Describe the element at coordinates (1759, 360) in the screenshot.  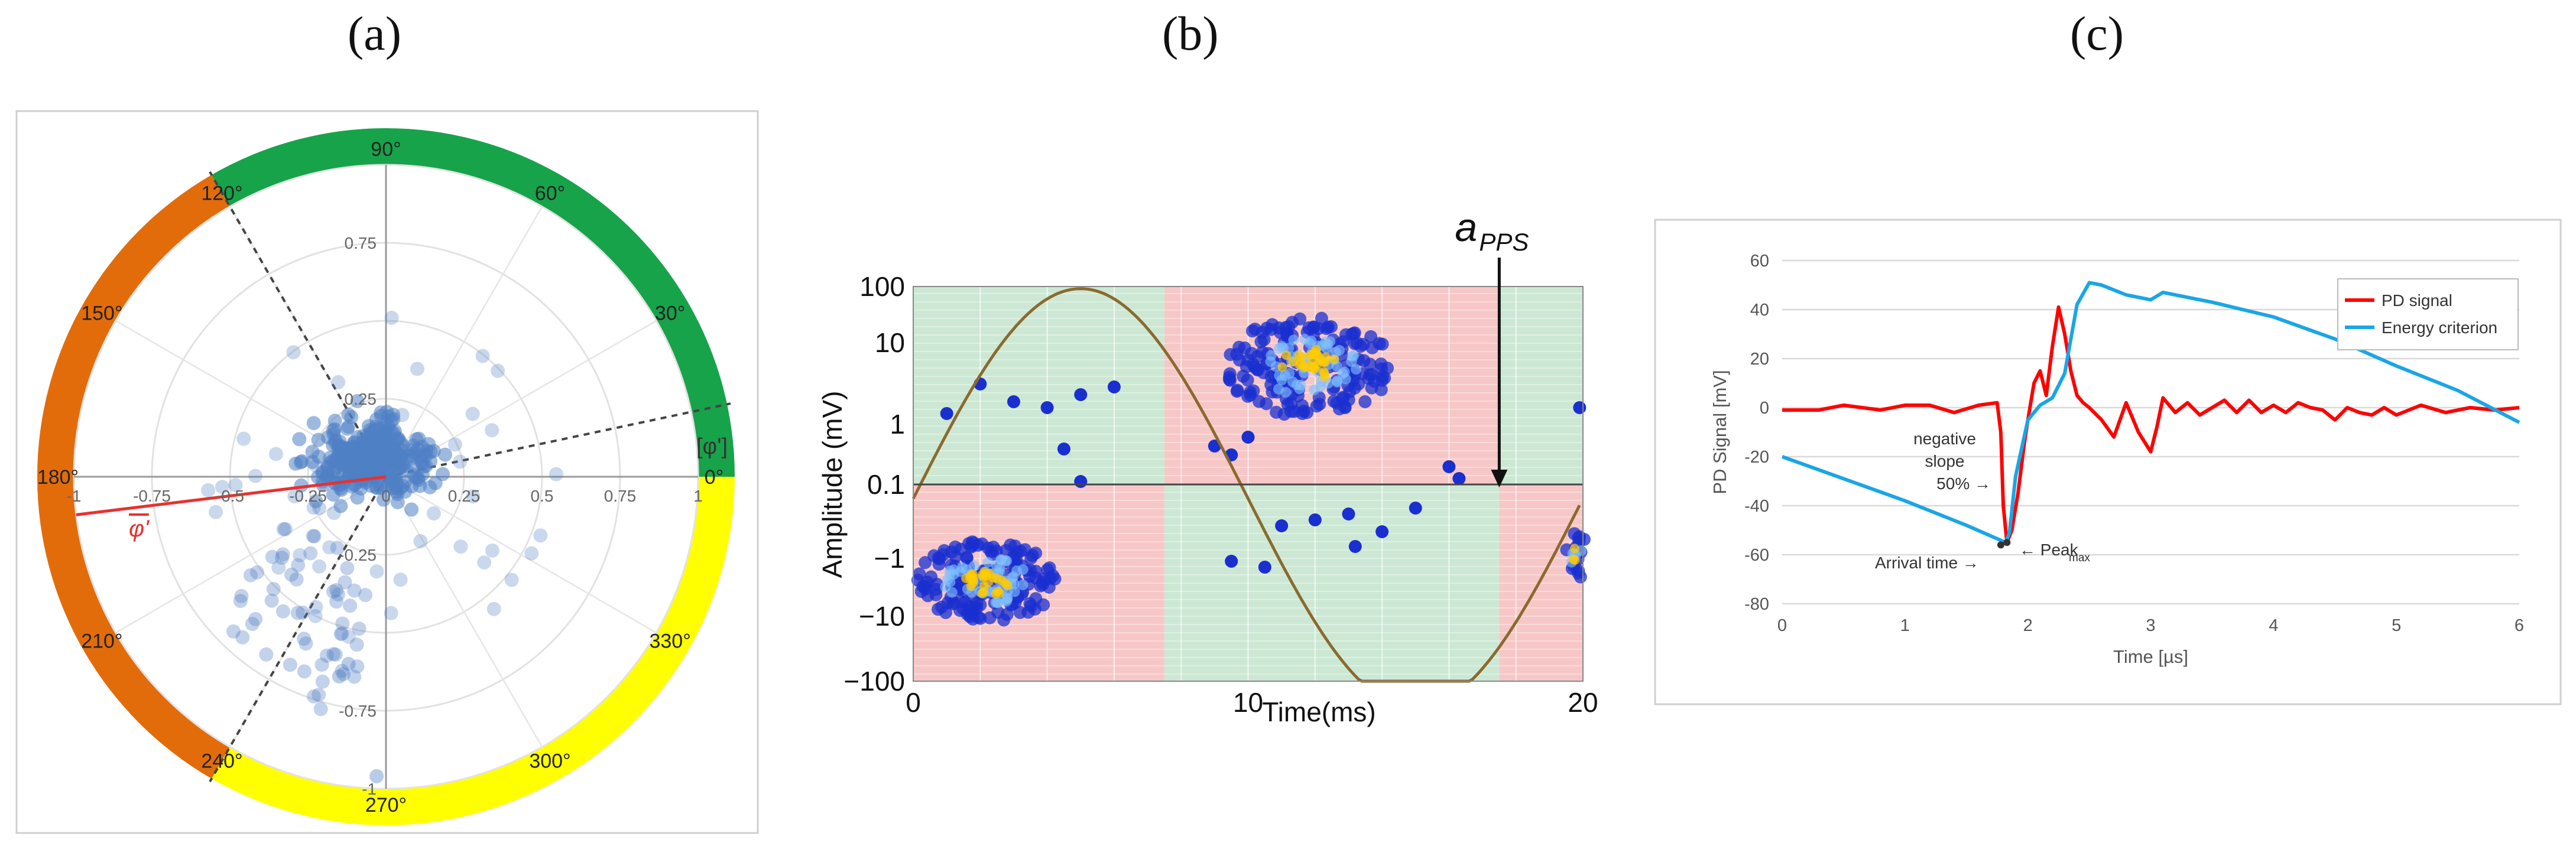
I see `y-tick-label: 20` at that location.